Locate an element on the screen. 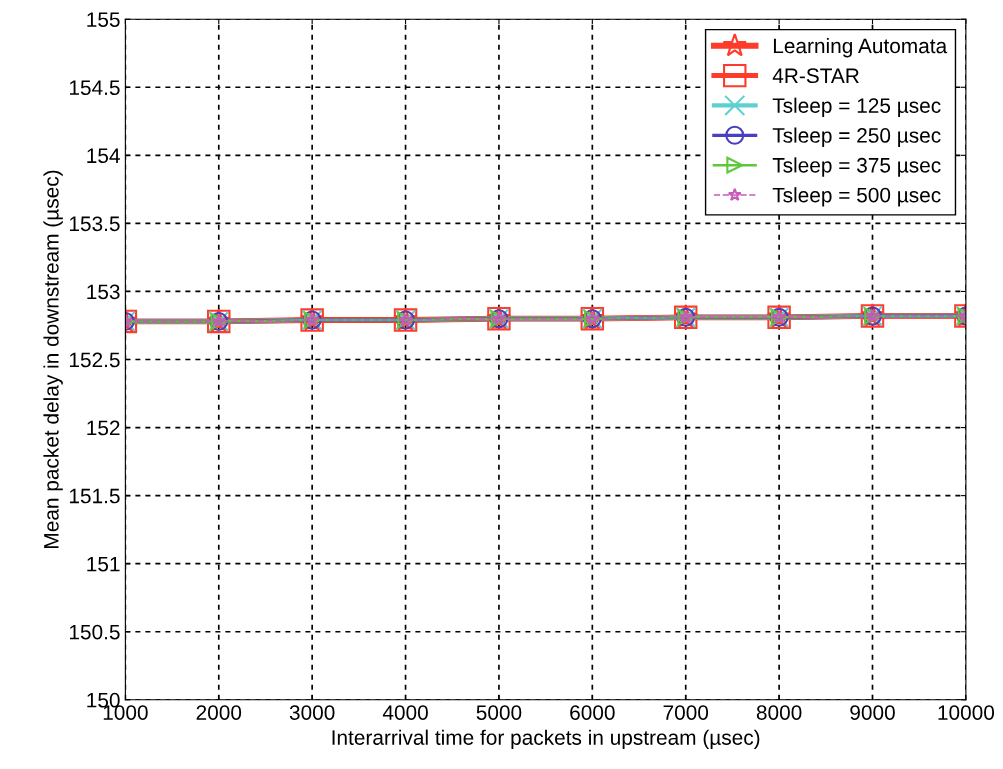 The height and width of the screenshot is (769, 1003). x-tick-label: 4000 is located at coordinates (405, 712).